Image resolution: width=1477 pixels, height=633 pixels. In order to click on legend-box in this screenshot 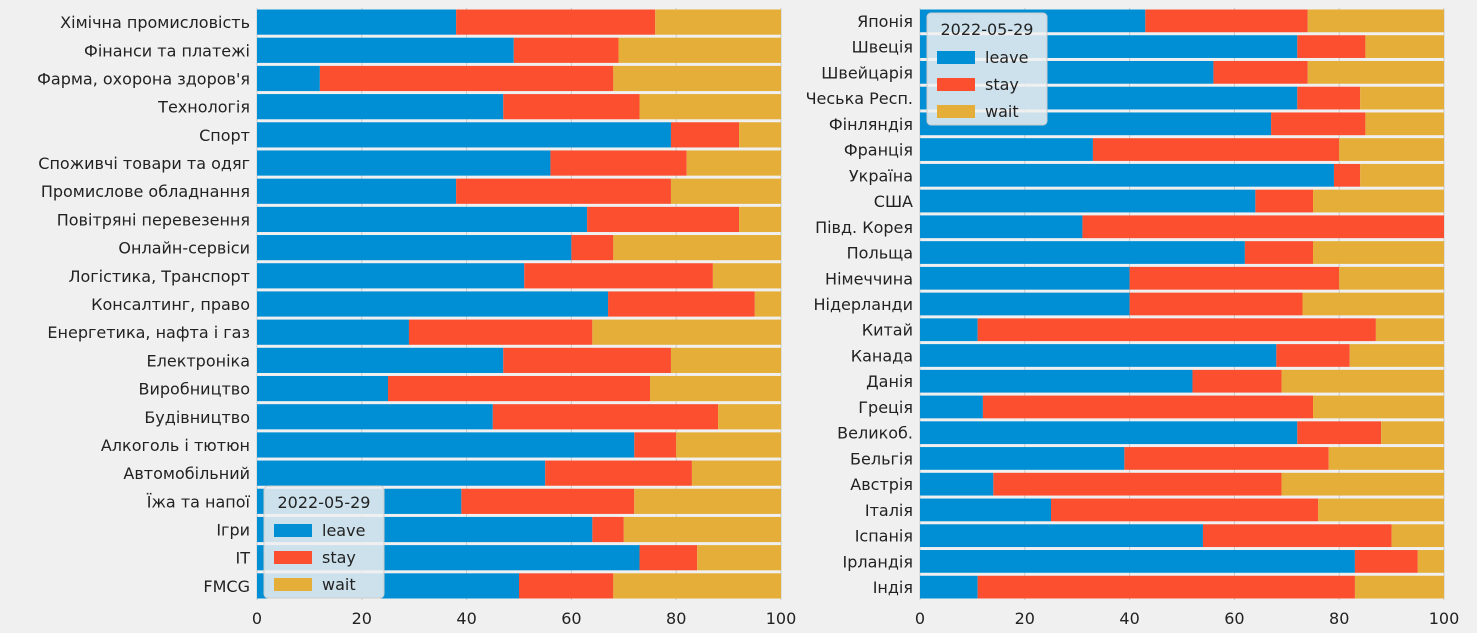, I will do `click(987, 69)`.